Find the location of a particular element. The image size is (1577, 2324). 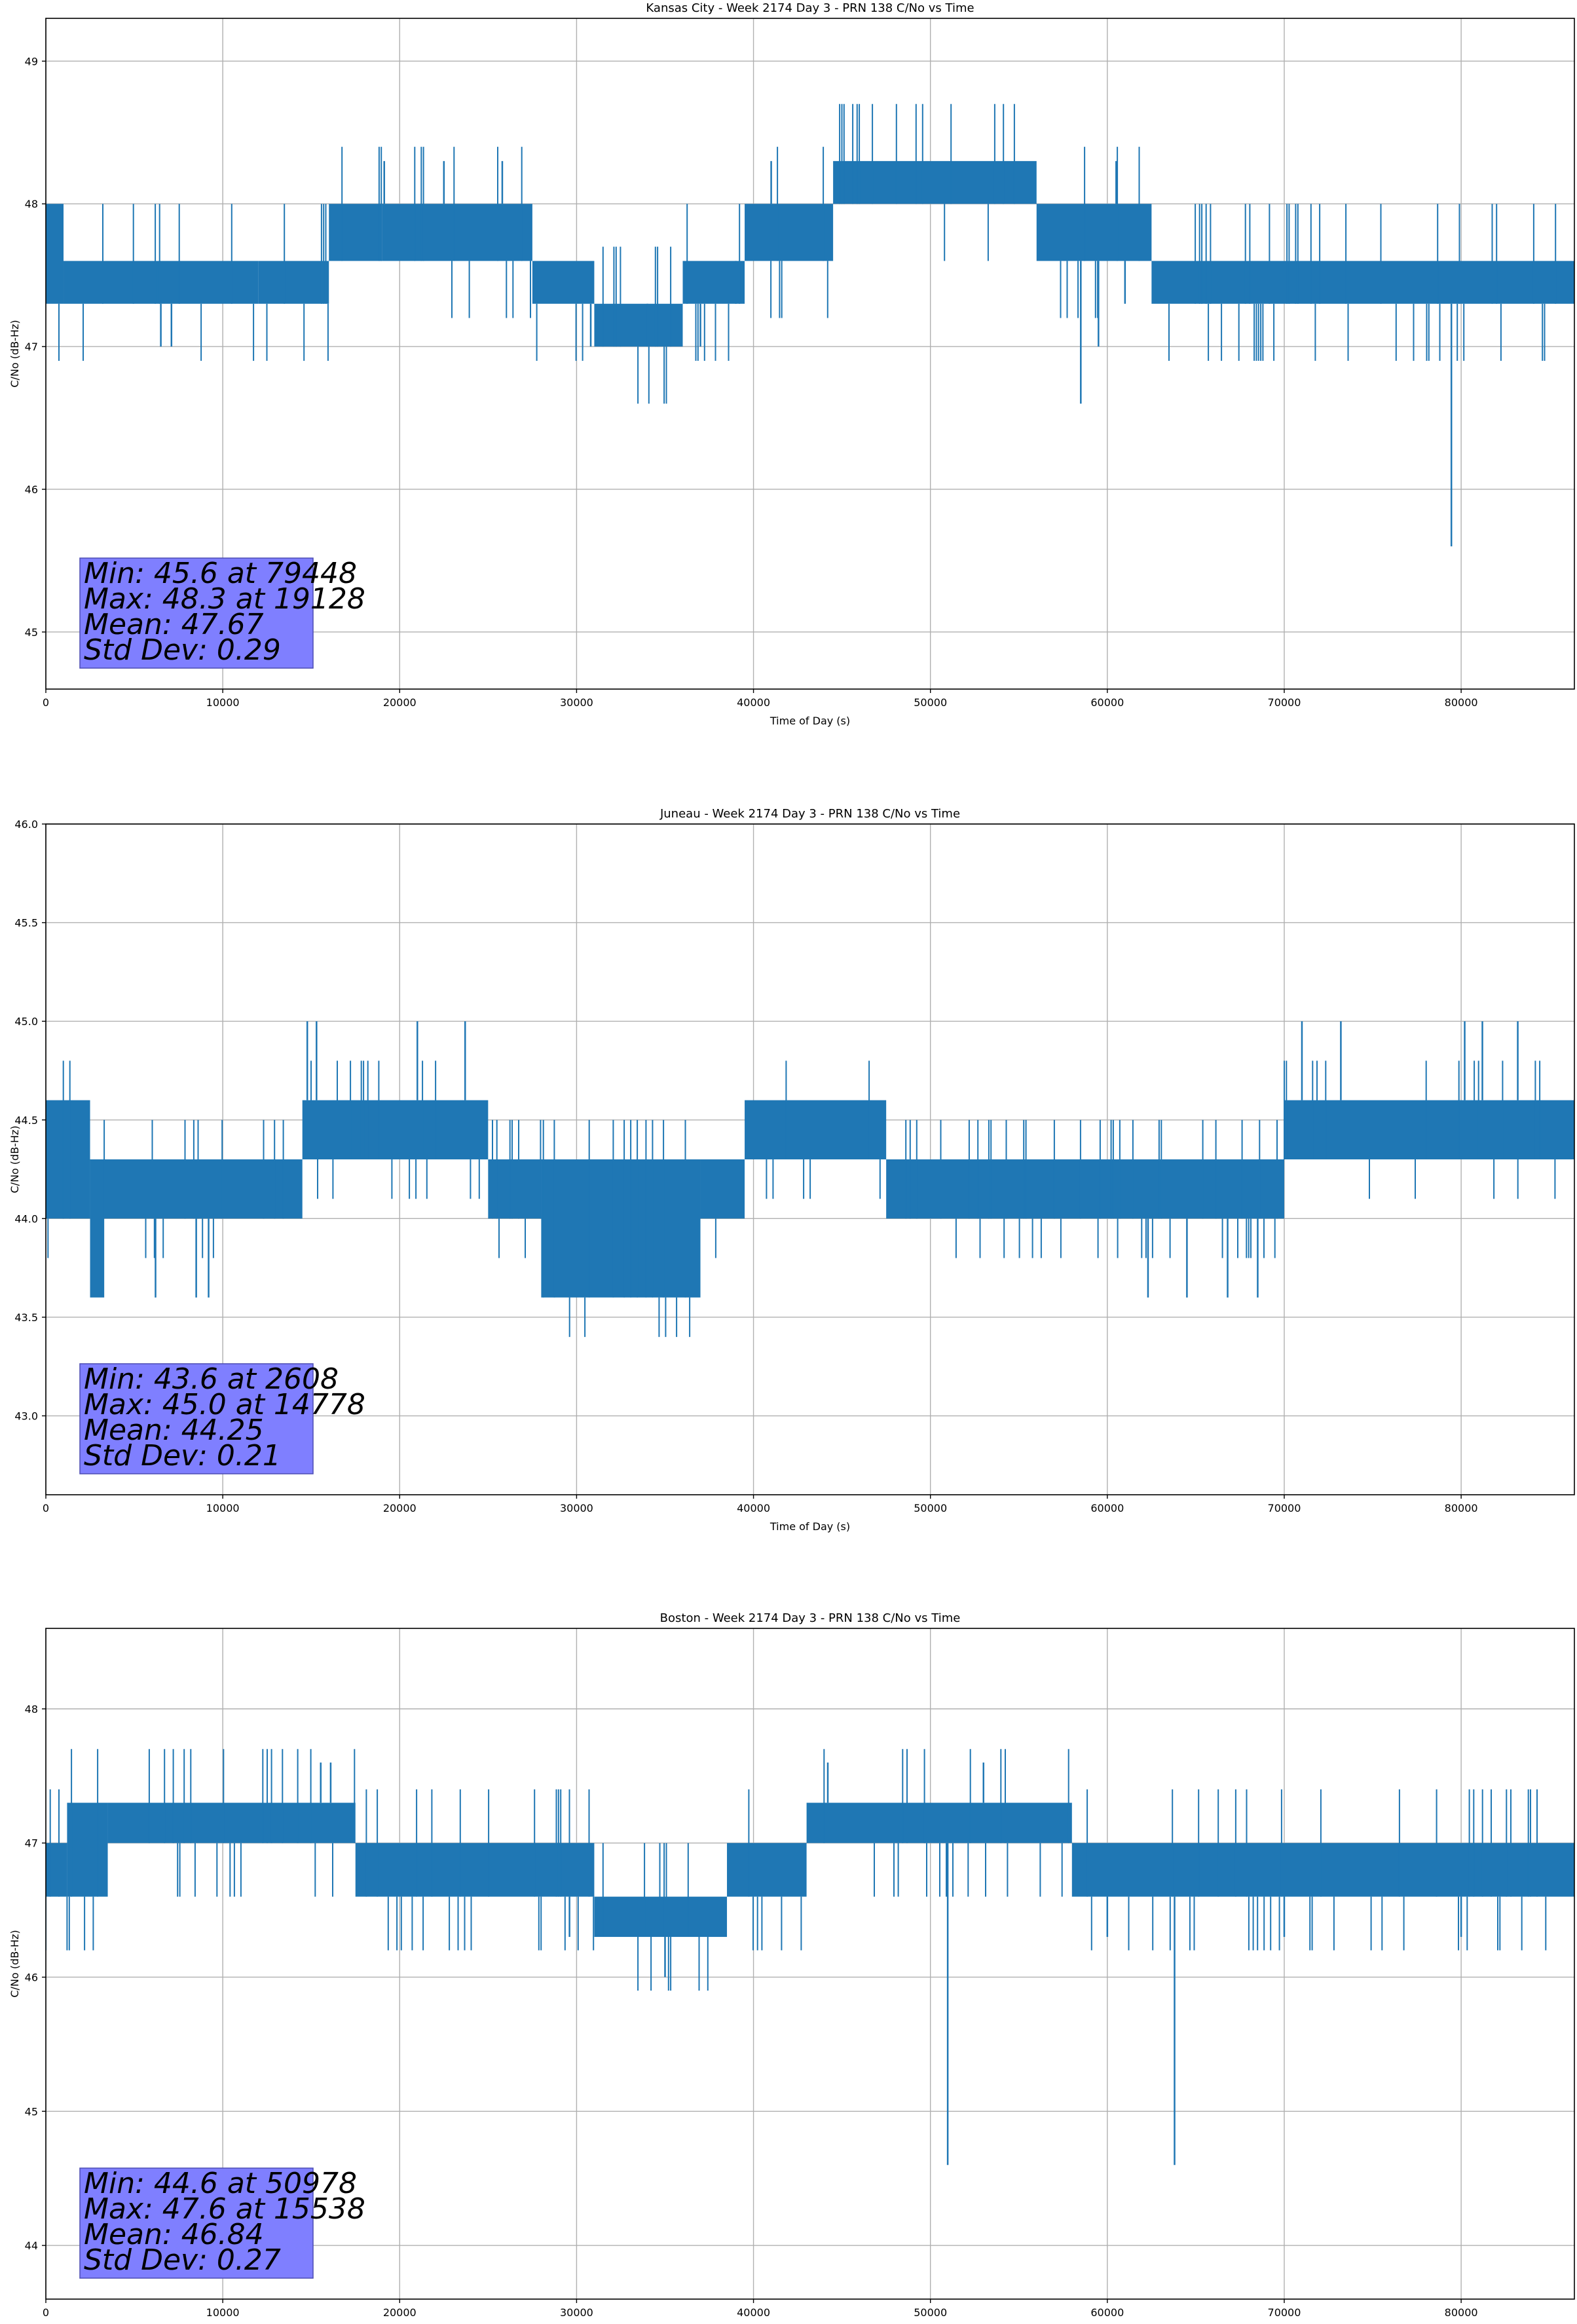

chart-1-ytick-label-2: 44.0 is located at coordinates (26, 1218).